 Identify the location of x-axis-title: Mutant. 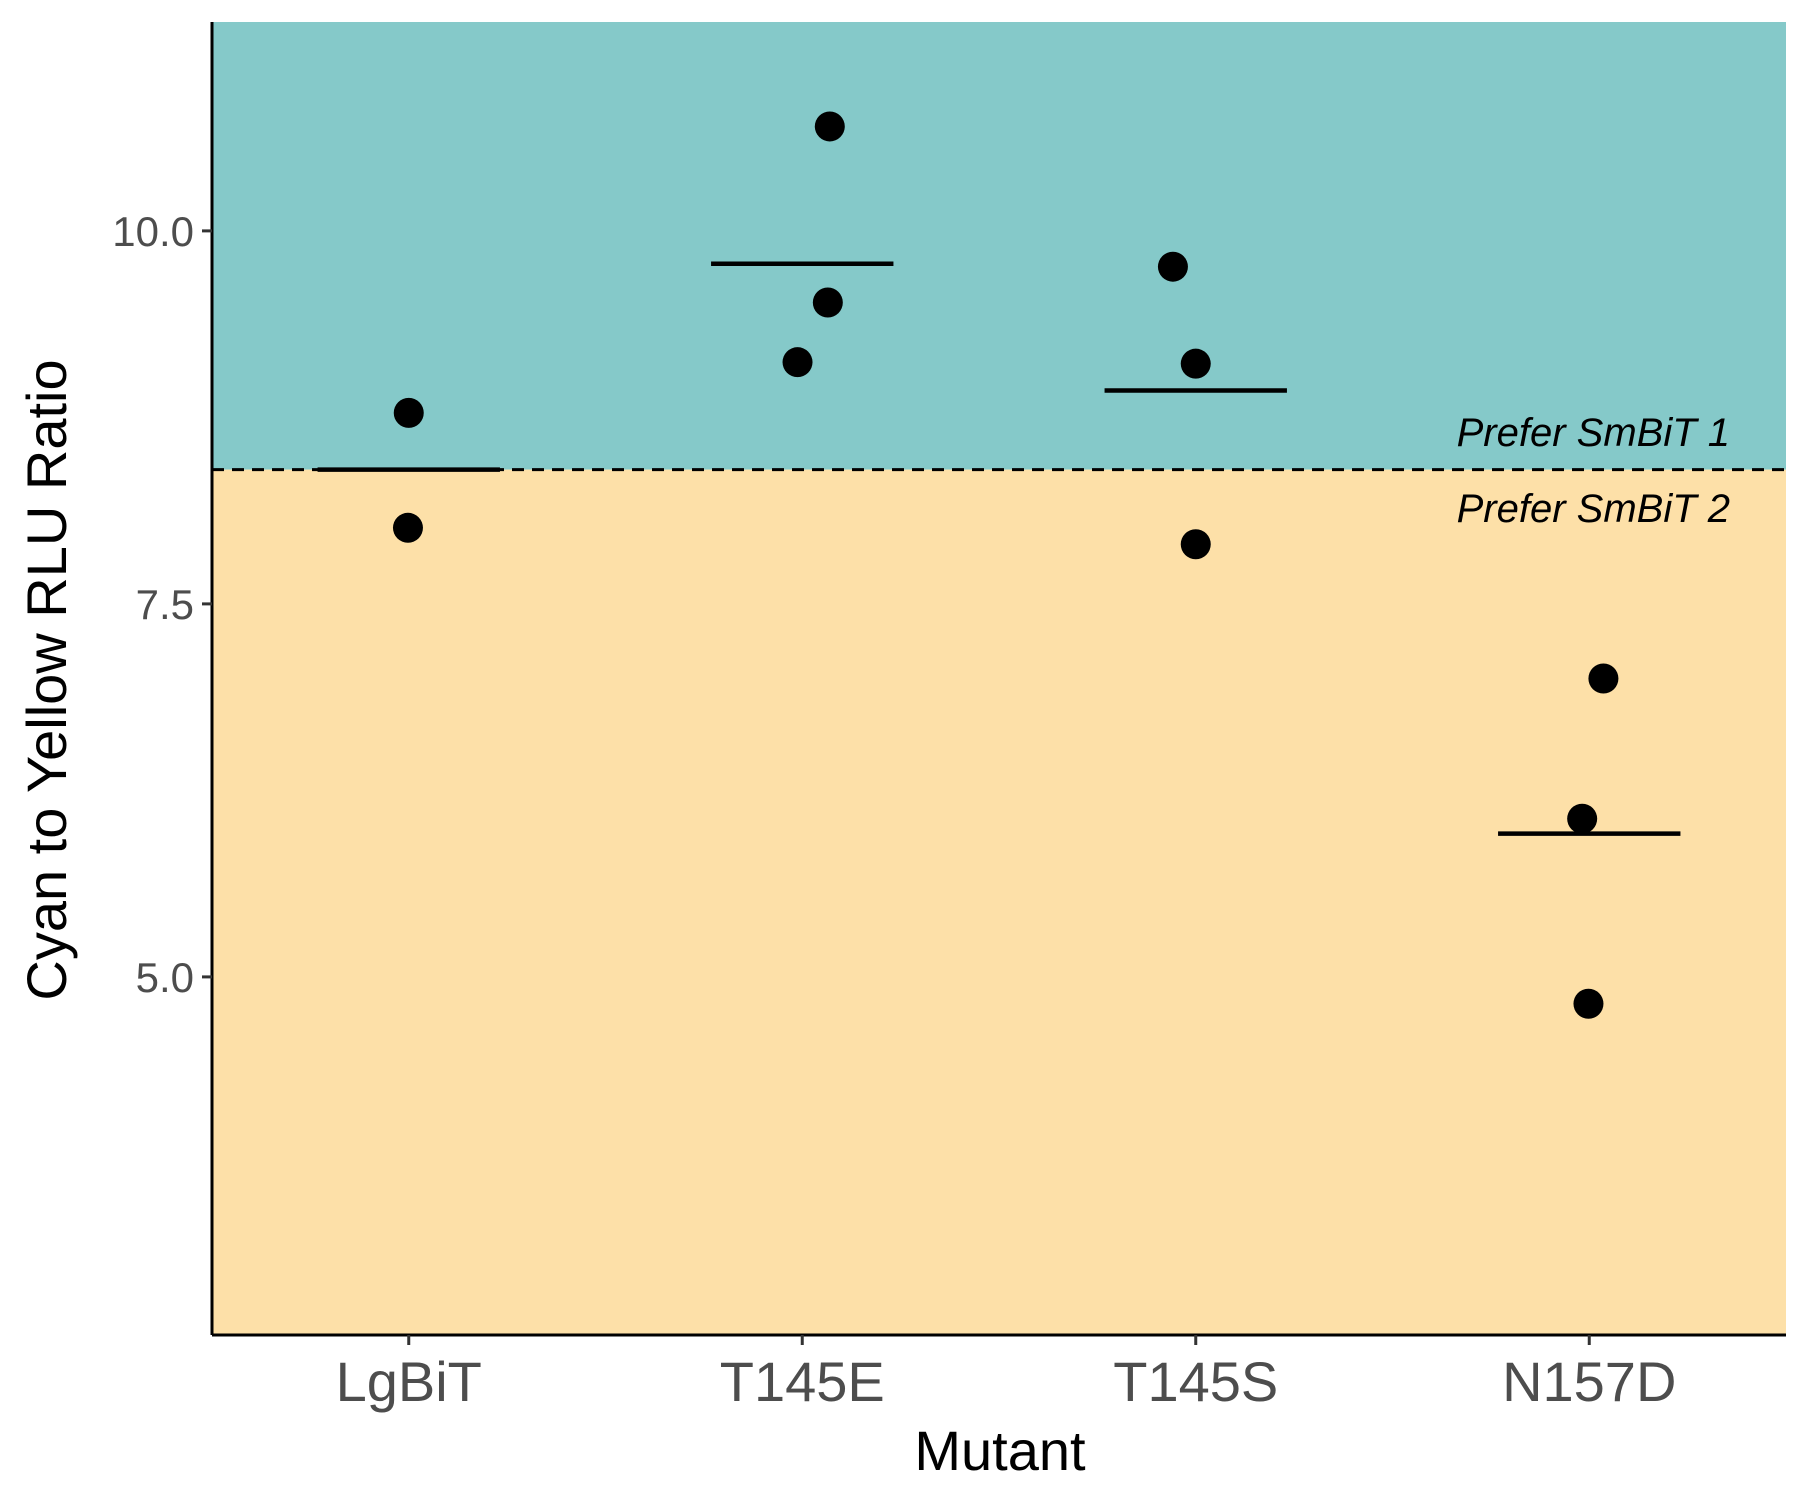
(1000, 1450).